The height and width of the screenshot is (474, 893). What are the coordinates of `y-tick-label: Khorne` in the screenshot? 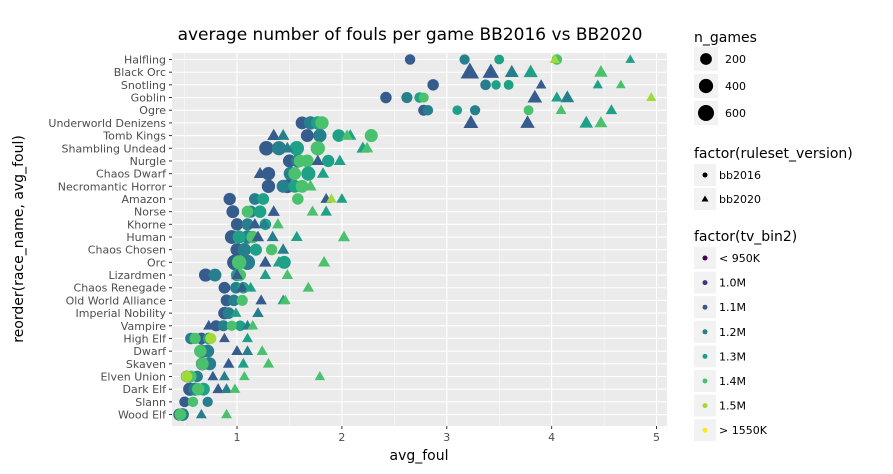 It's located at (146, 224).